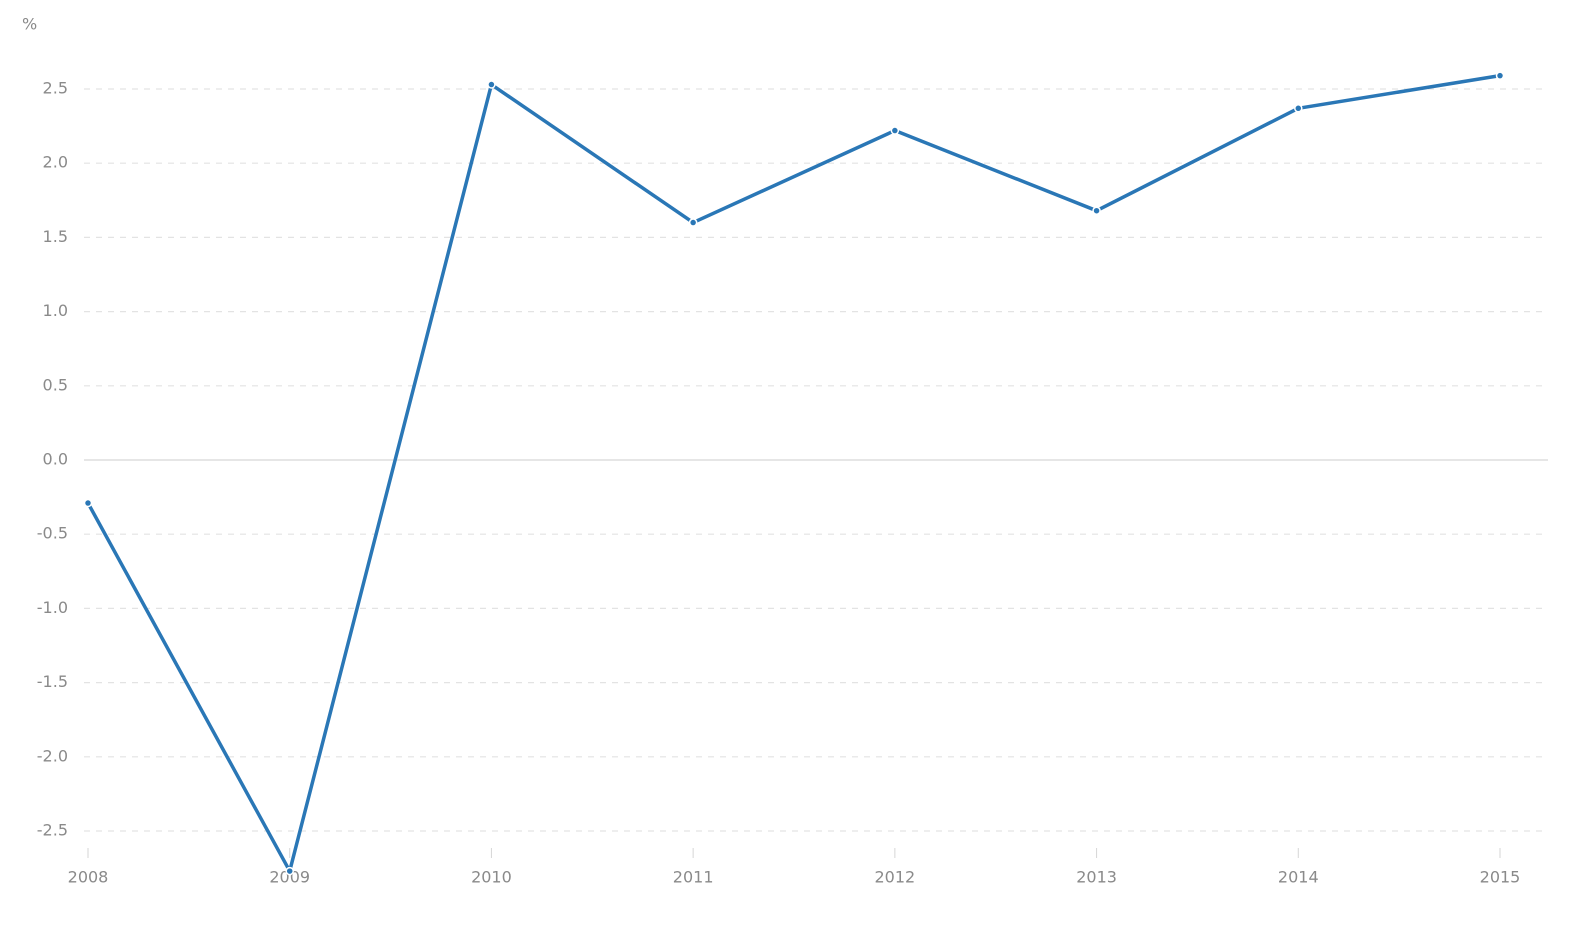 The height and width of the screenshot is (946, 1570). What do you see at coordinates (52, 681) in the screenshot?
I see `y-tick-label: -1.5` at bounding box center [52, 681].